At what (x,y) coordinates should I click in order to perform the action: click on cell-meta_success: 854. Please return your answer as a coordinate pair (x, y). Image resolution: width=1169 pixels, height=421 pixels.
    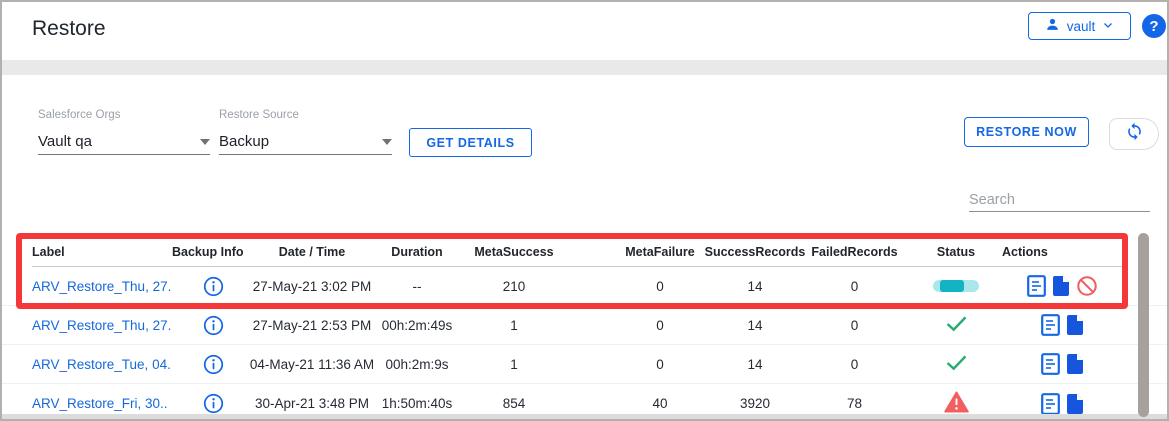
    Looking at the image, I should click on (514, 403).